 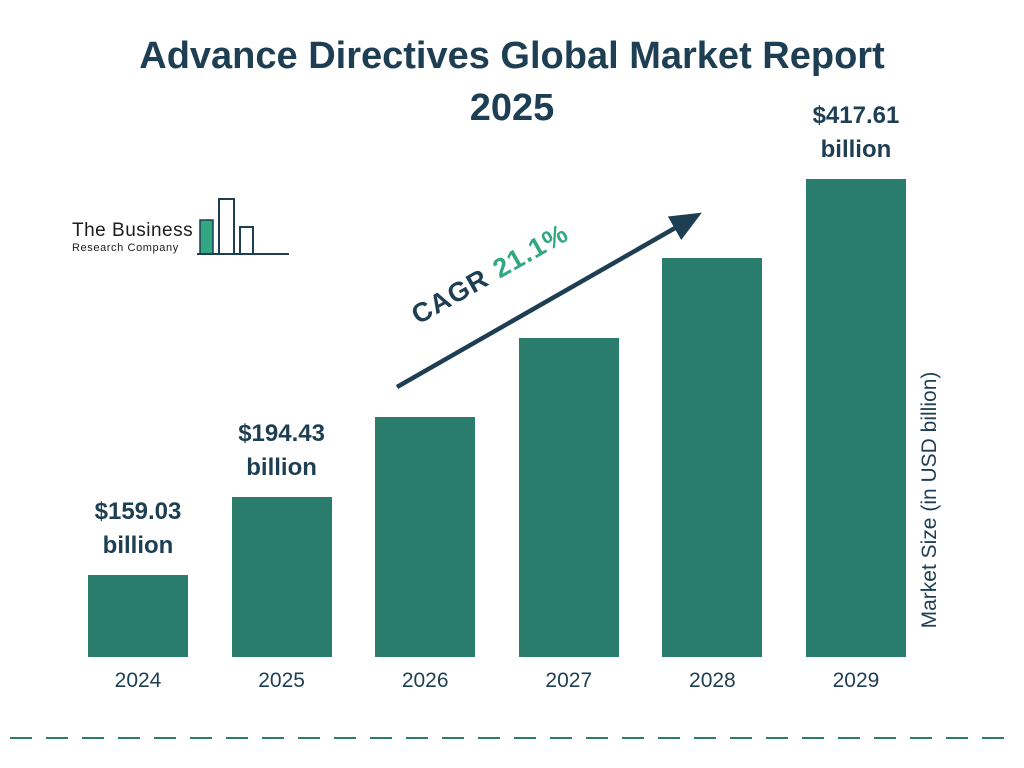 What do you see at coordinates (512, 56) in the screenshot?
I see `title-line1: Advance Directives Global Market Report` at bounding box center [512, 56].